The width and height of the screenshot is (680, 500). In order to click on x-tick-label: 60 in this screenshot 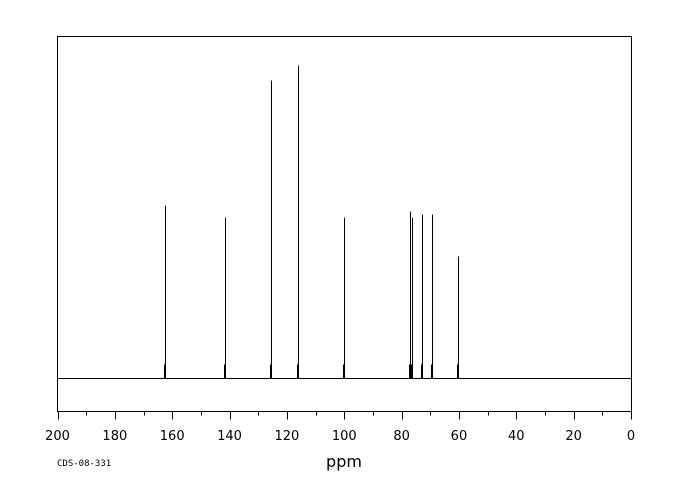, I will do `click(459, 436)`.